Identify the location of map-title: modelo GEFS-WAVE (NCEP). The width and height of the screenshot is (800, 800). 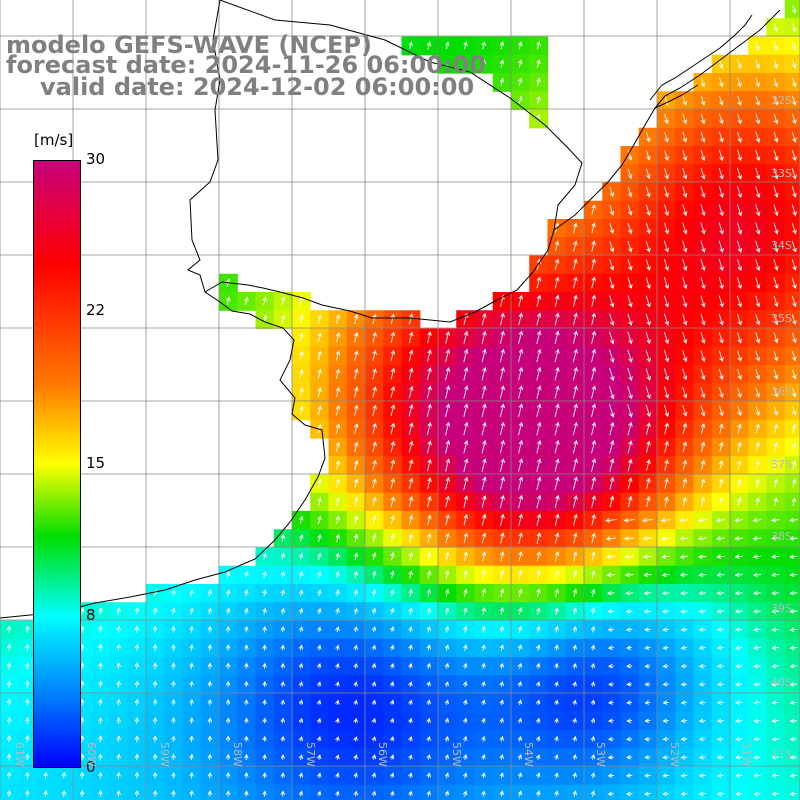
(189, 45).